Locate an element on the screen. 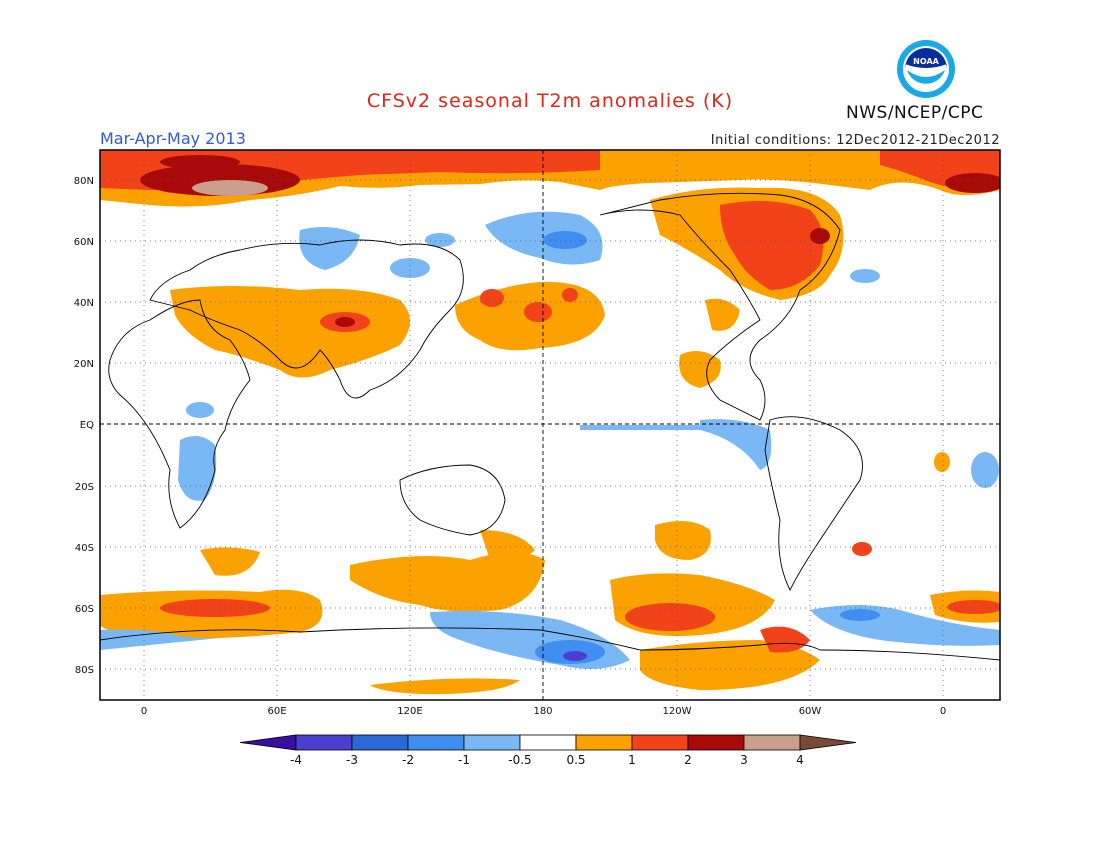 The height and width of the screenshot is (850, 1100). mongolia-cool is located at coordinates (410, 268).